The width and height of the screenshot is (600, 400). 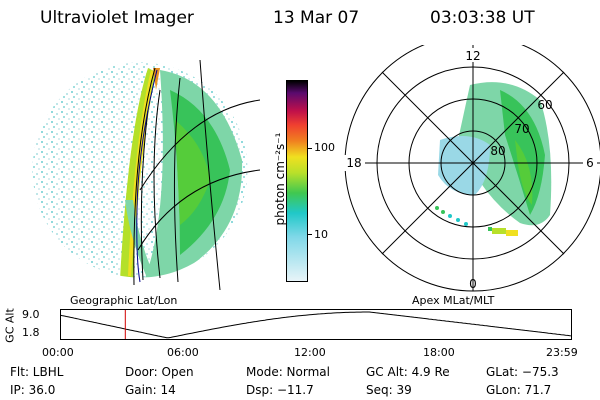 I want to click on colorbar-tick-10: 10, so click(x=321, y=234).